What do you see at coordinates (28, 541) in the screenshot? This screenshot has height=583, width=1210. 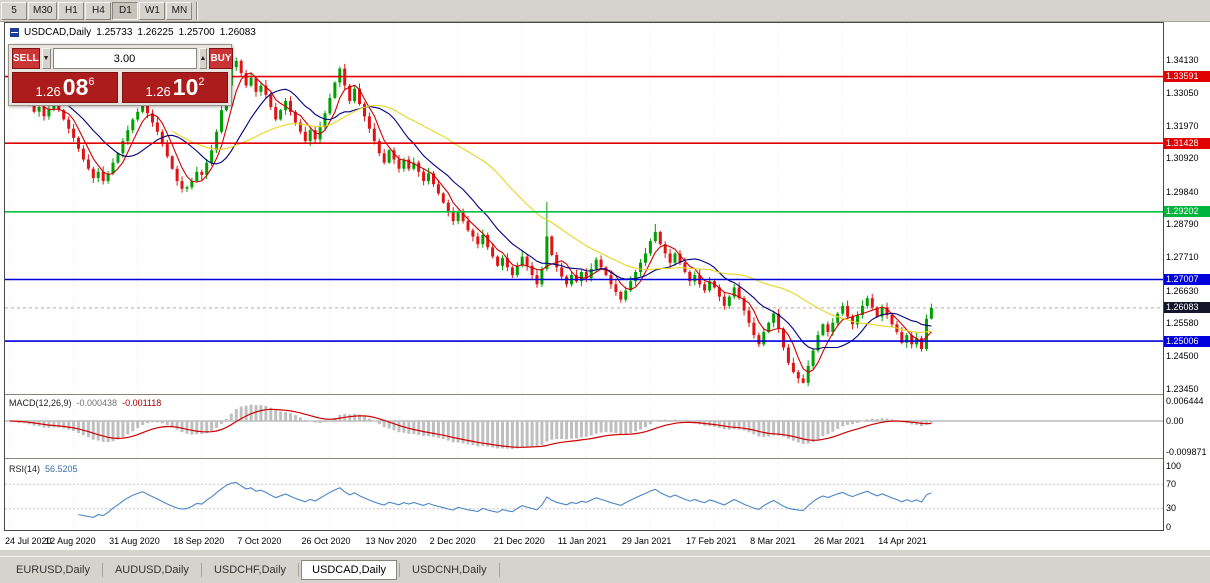 I see `date-label: 24 Jul 2020` at bounding box center [28, 541].